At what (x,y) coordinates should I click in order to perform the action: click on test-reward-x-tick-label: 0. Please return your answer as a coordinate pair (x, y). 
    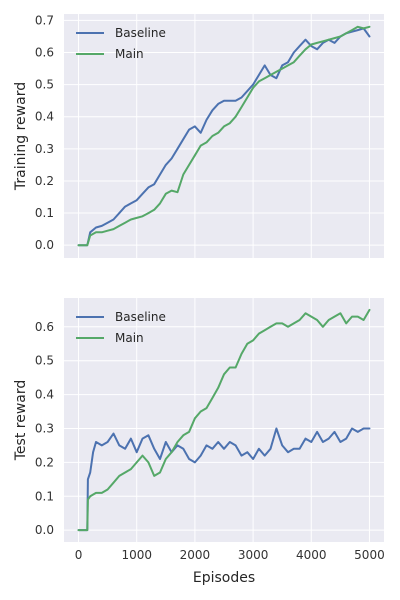
    Looking at the image, I should click on (79, 555).